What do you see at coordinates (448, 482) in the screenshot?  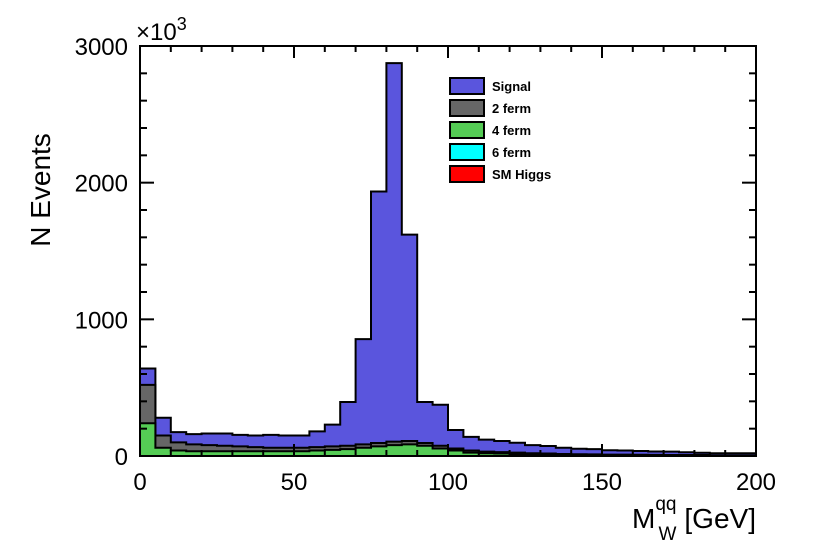 I see `x-tick-label: 100` at bounding box center [448, 482].